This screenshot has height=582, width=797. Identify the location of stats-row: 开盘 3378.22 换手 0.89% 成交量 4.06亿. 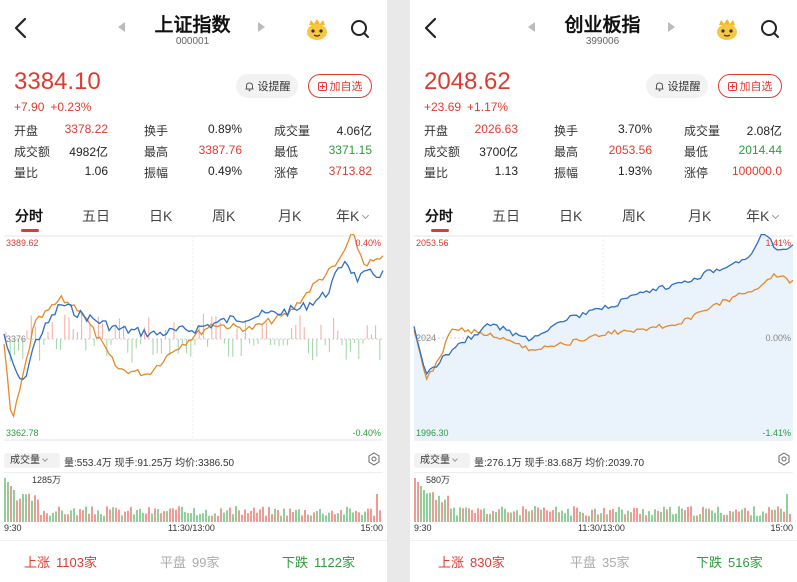
(194, 132).